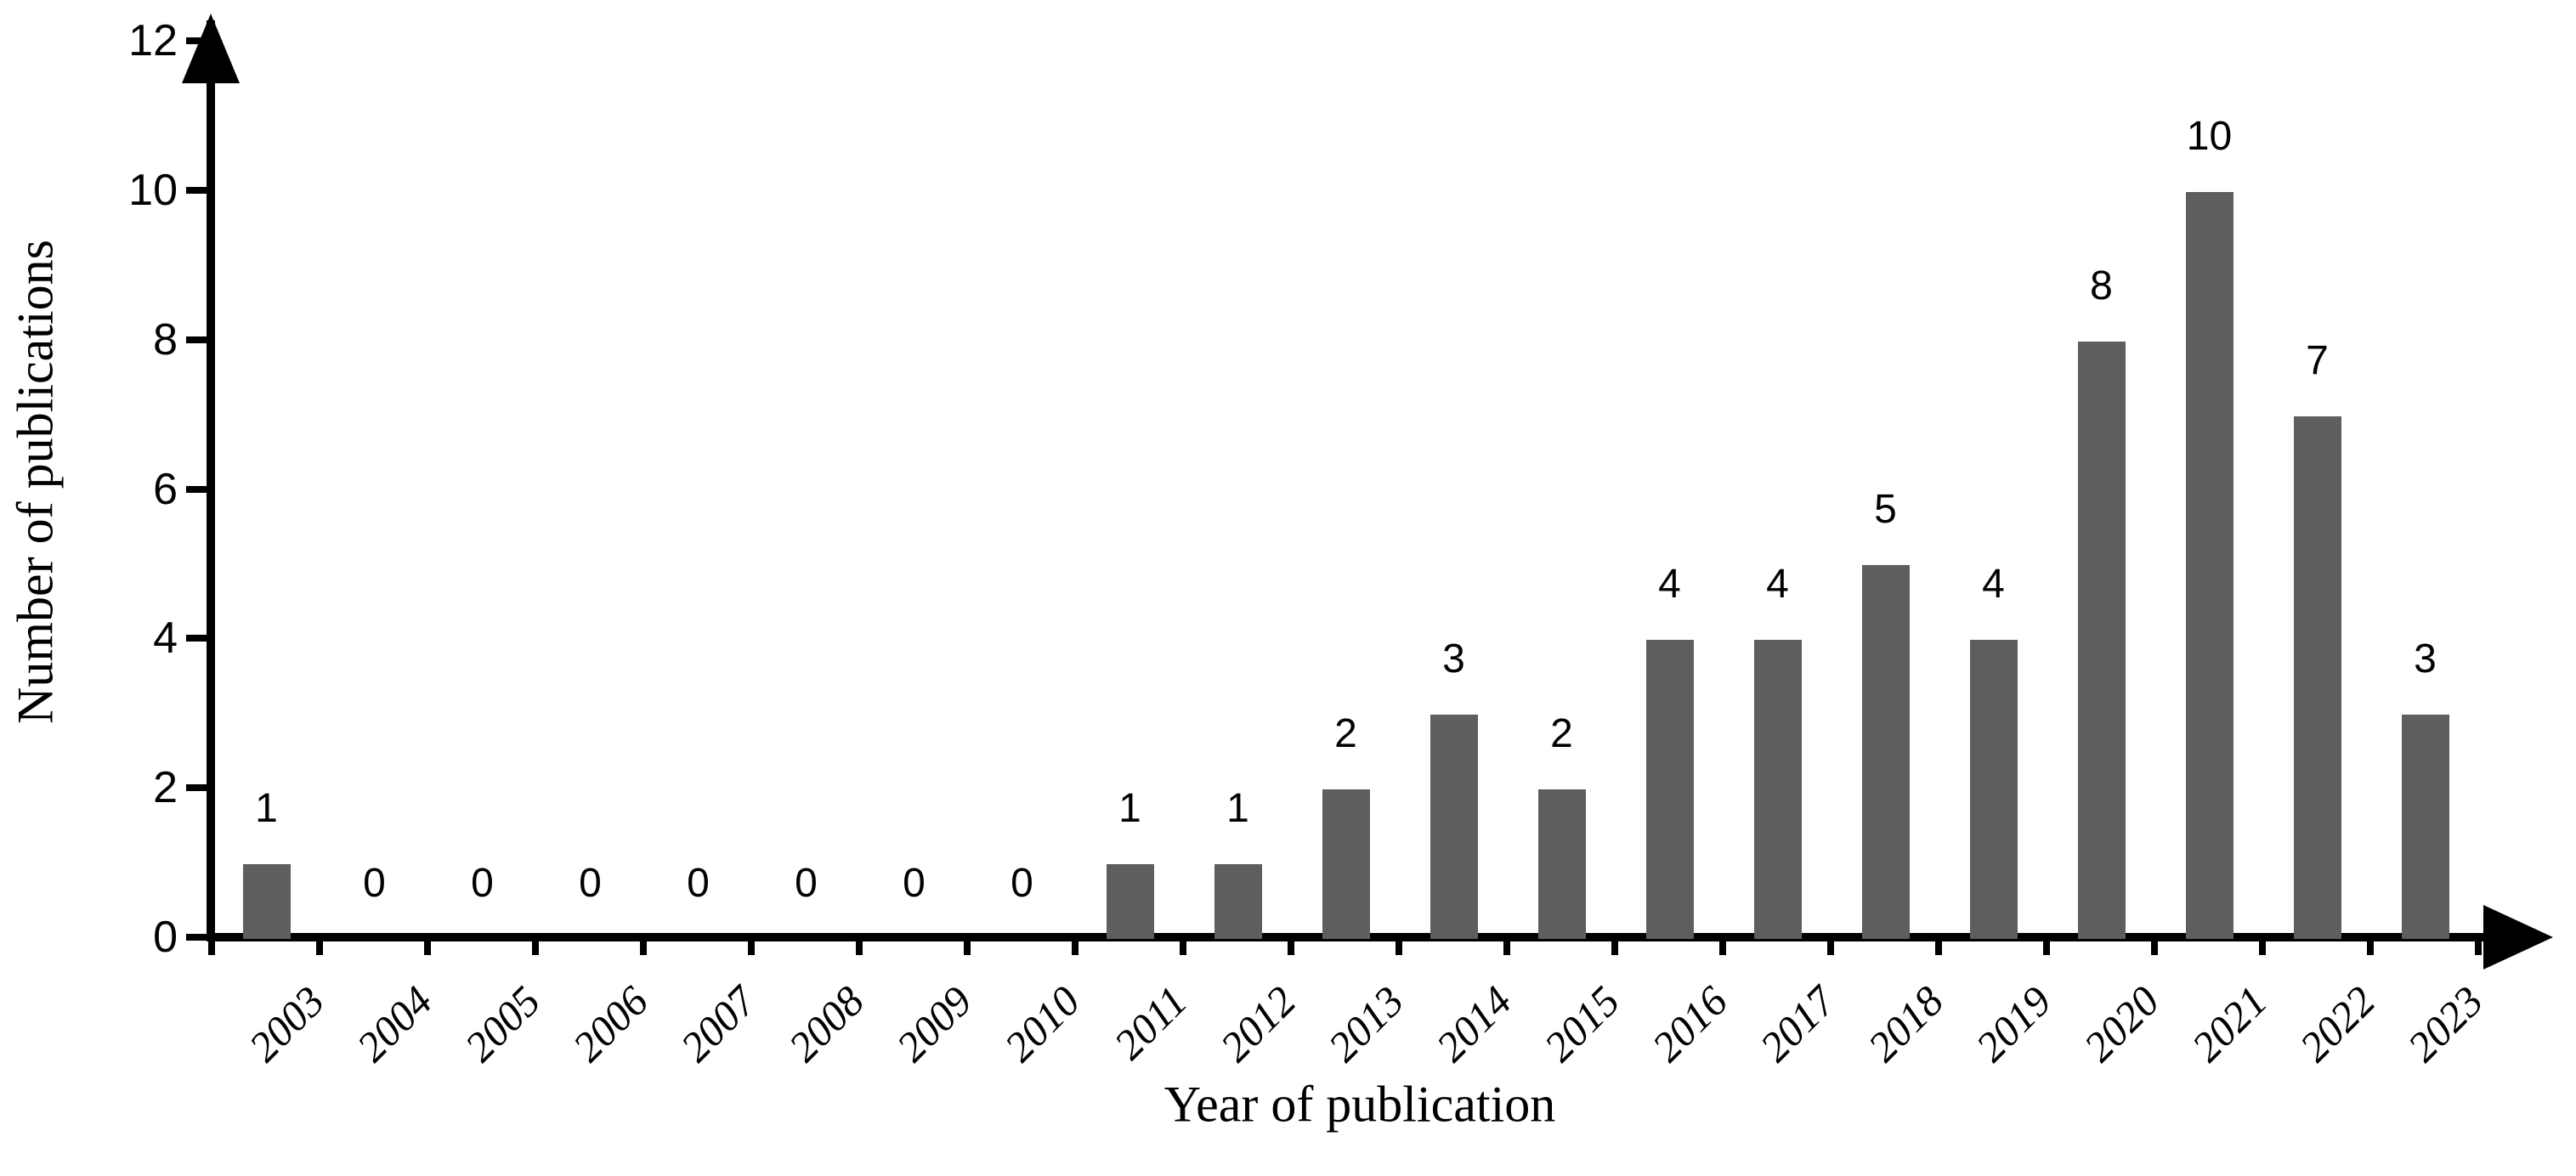  Describe the element at coordinates (153, 40) in the screenshot. I see `y-tick-label: 12` at that location.